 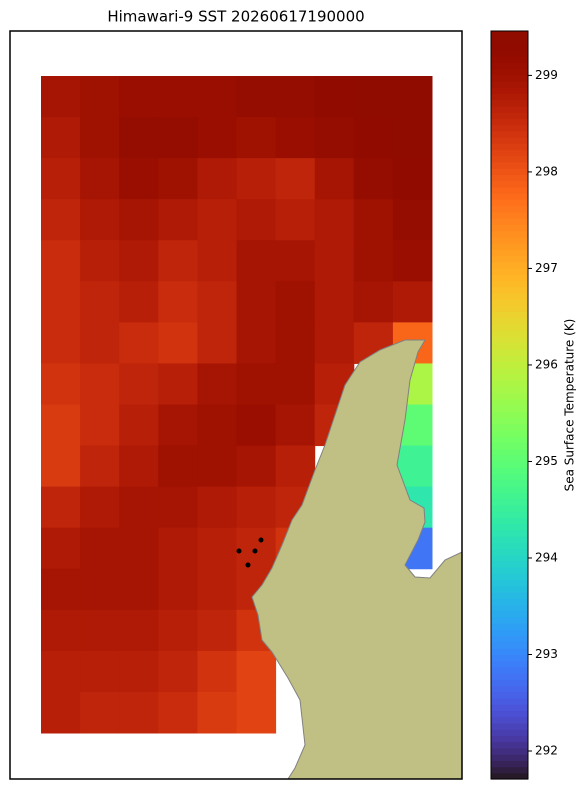 I want to click on colorbar-tick-label: 297, so click(x=546, y=268).